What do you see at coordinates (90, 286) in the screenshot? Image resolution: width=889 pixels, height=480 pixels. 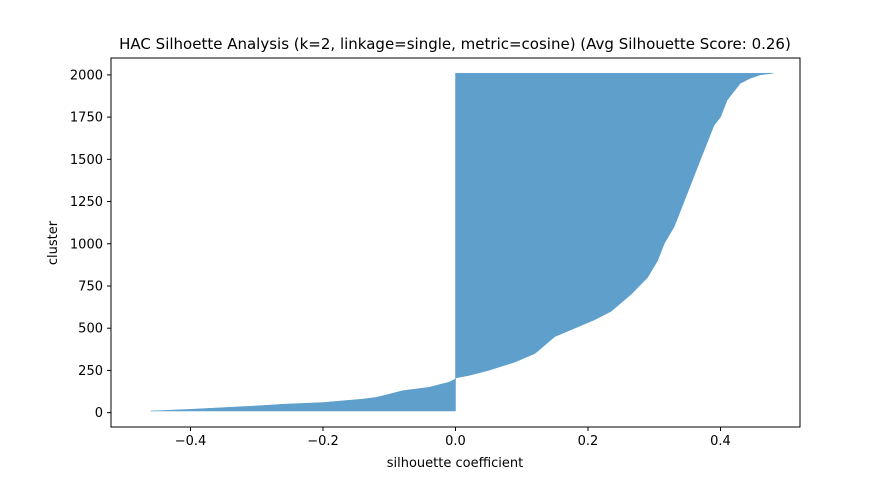 I see `y-tick-label: 750` at bounding box center [90, 286].